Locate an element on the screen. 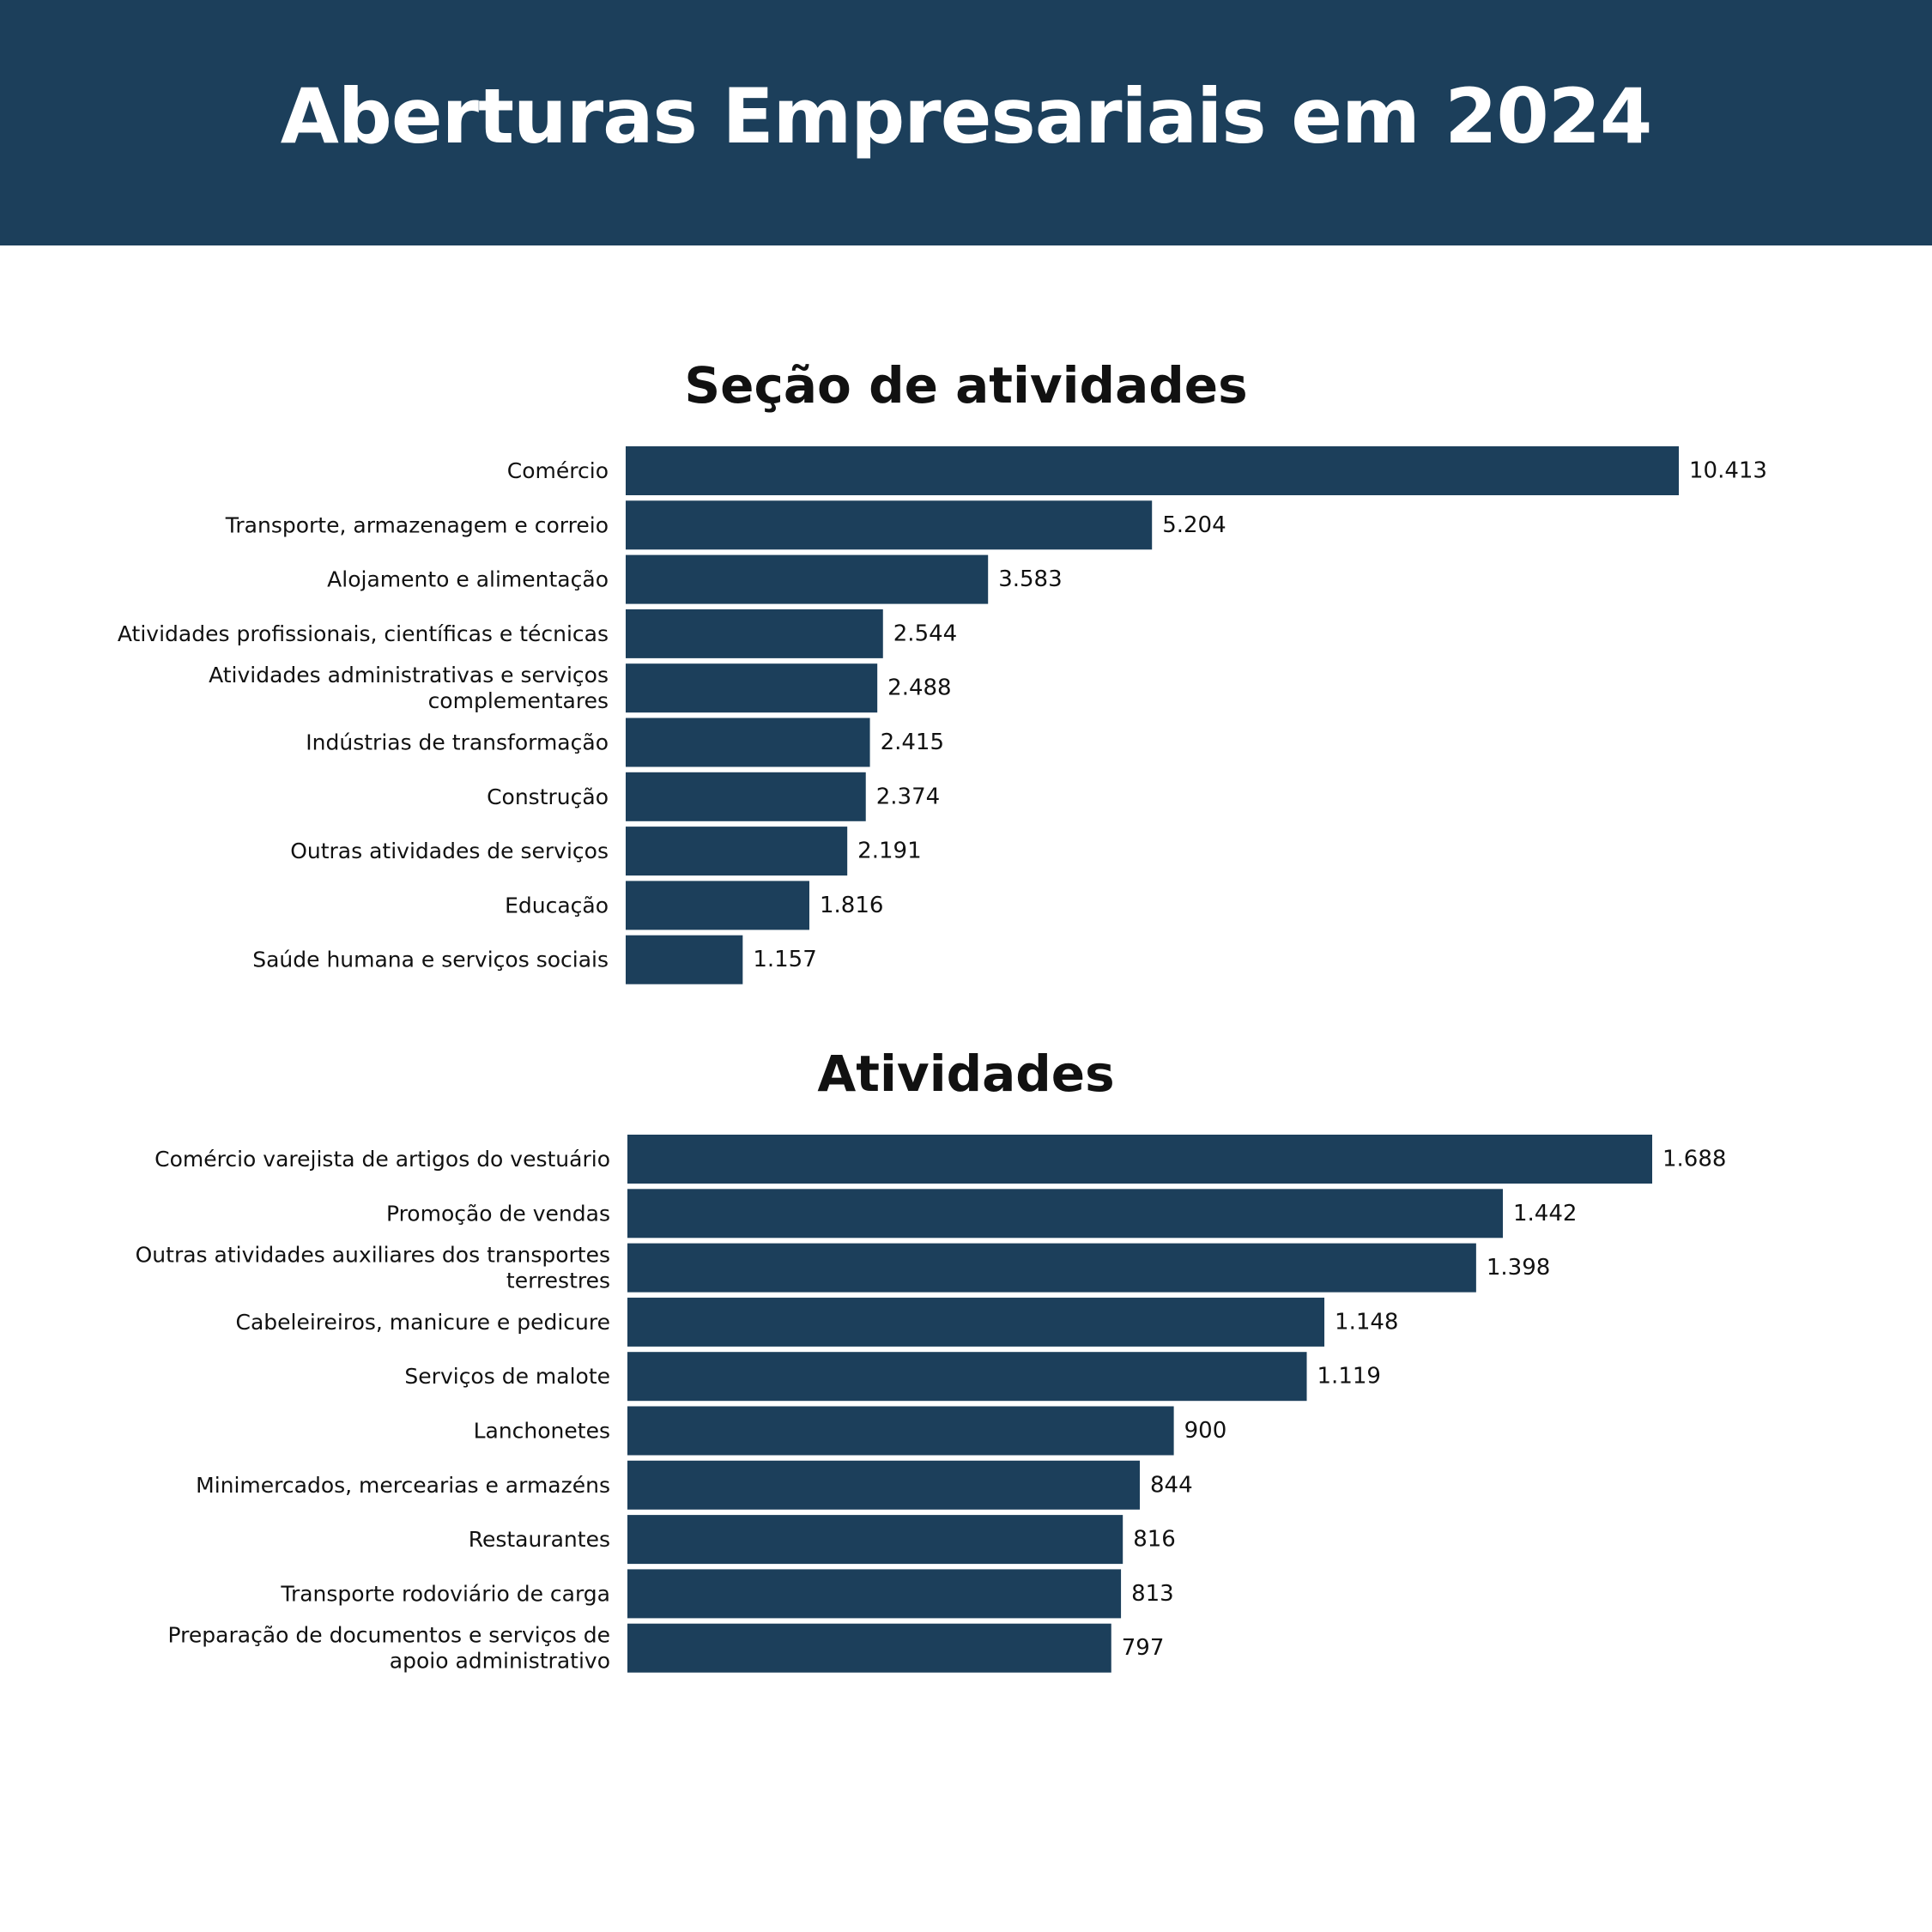  chart-title-secao: Seção de atividades is located at coordinates (966, 386).